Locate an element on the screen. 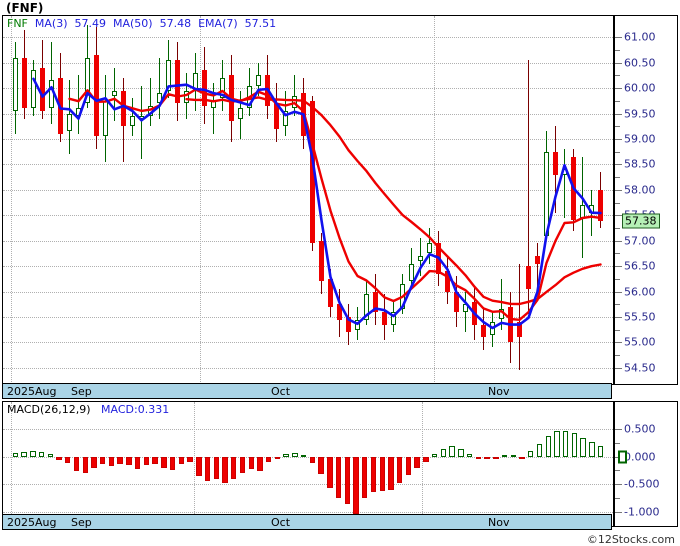  macd-date-gridline is located at coordinates (422, 464).